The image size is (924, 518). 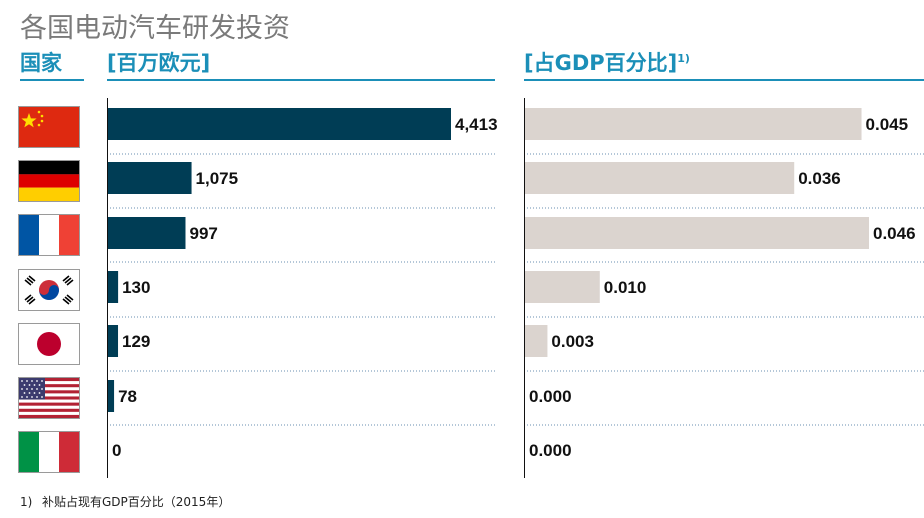 What do you see at coordinates (49, 235) in the screenshot?
I see `france-flag-icon` at bounding box center [49, 235].